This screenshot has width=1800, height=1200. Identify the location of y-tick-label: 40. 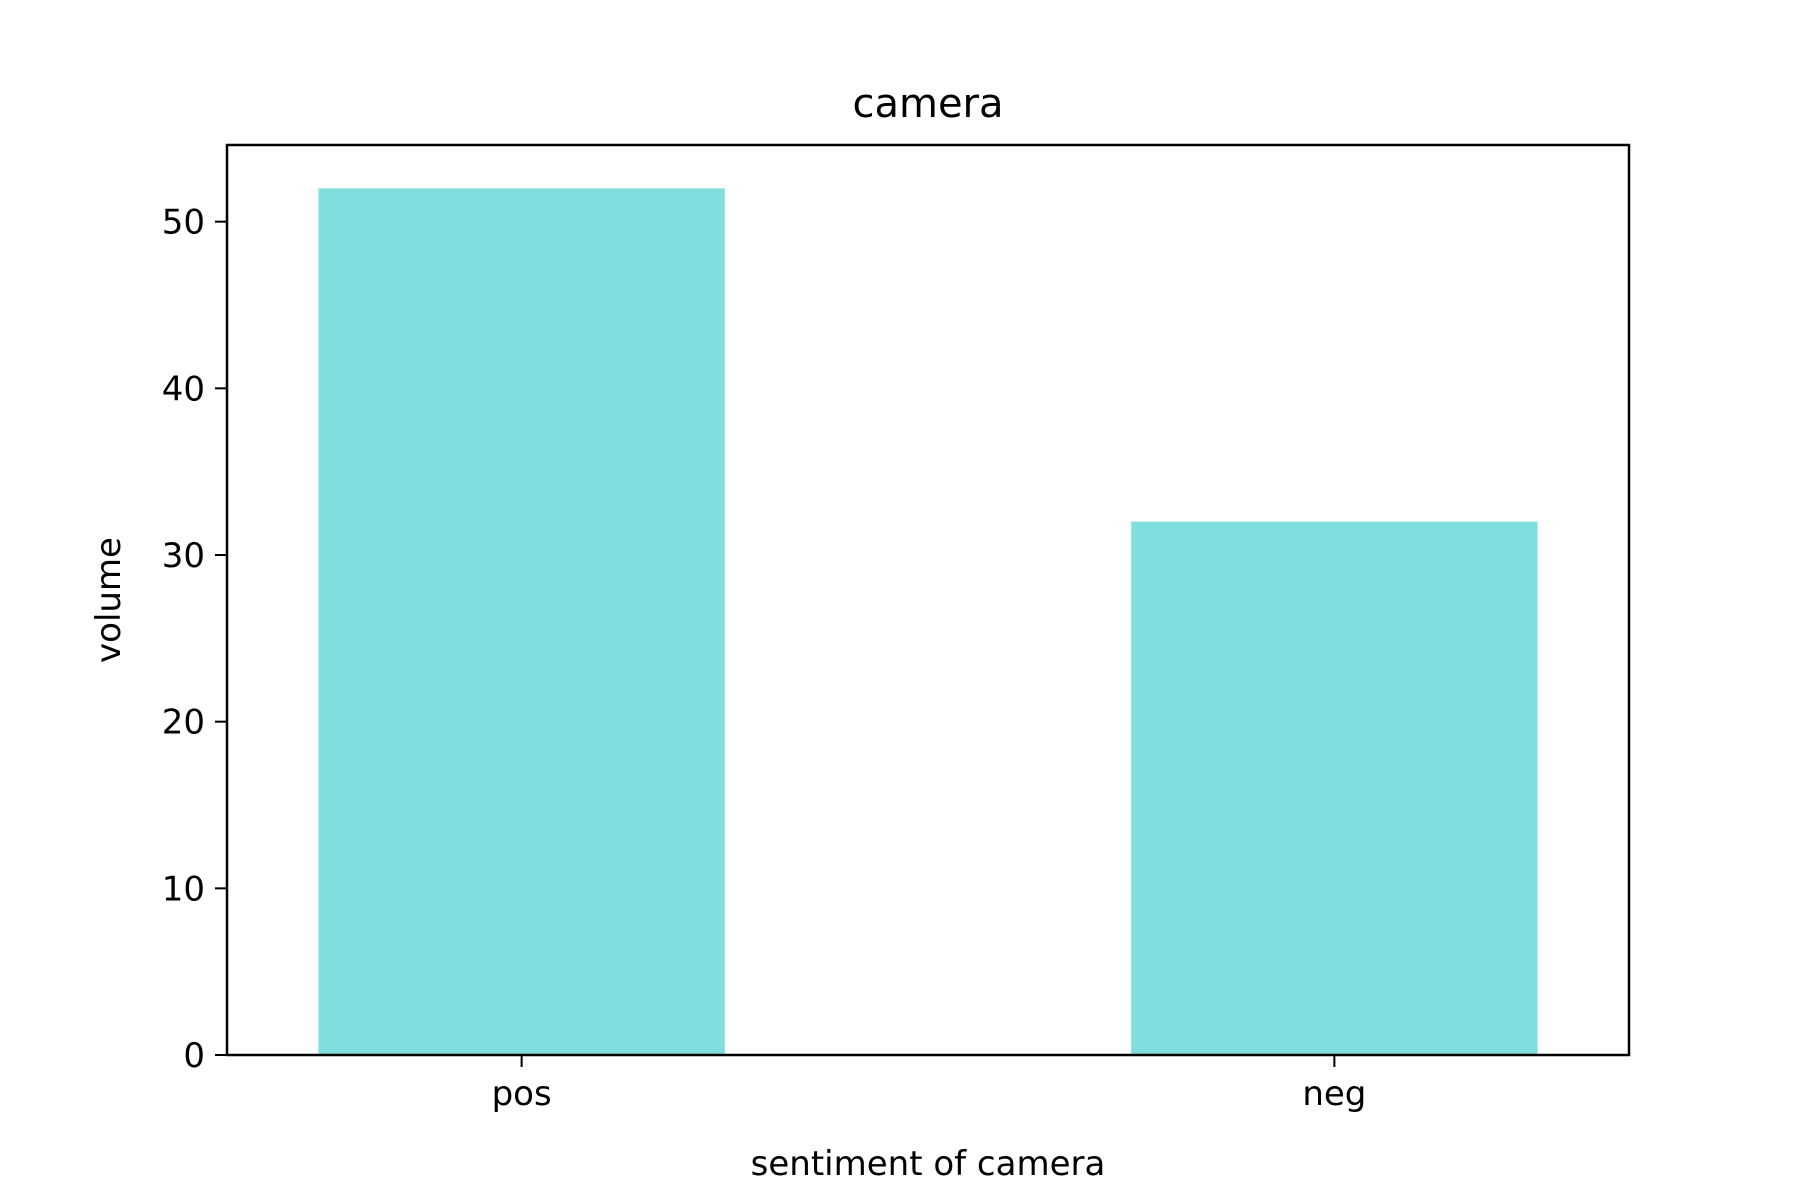
(183, 389).